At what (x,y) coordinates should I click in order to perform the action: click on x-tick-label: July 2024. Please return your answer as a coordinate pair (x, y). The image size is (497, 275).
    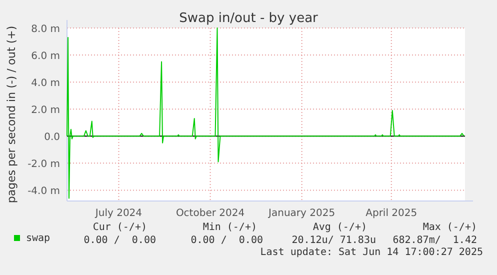
    Looking at the image, I should click on (118, 213).